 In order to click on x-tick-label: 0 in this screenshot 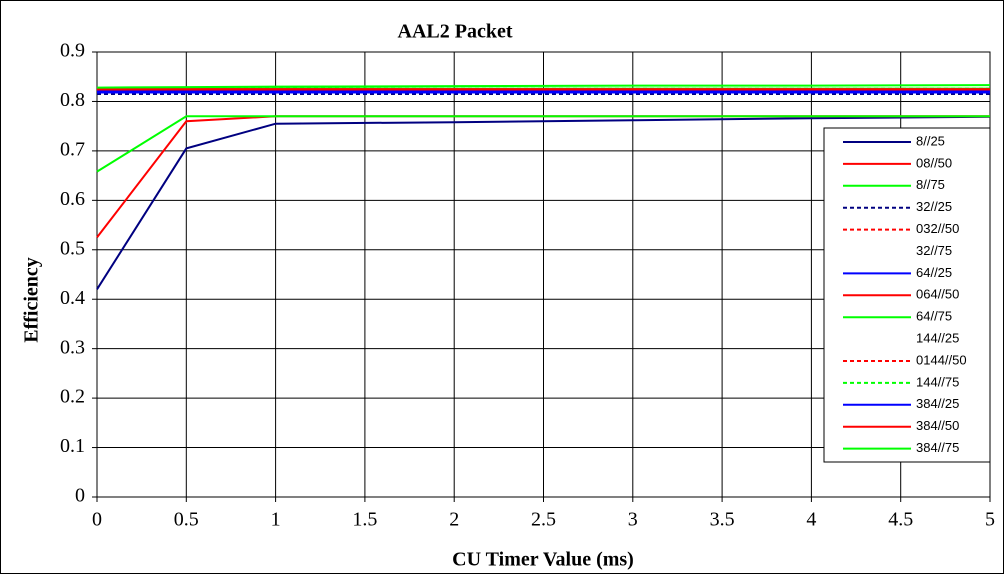, I will do `click(97, 520)`.